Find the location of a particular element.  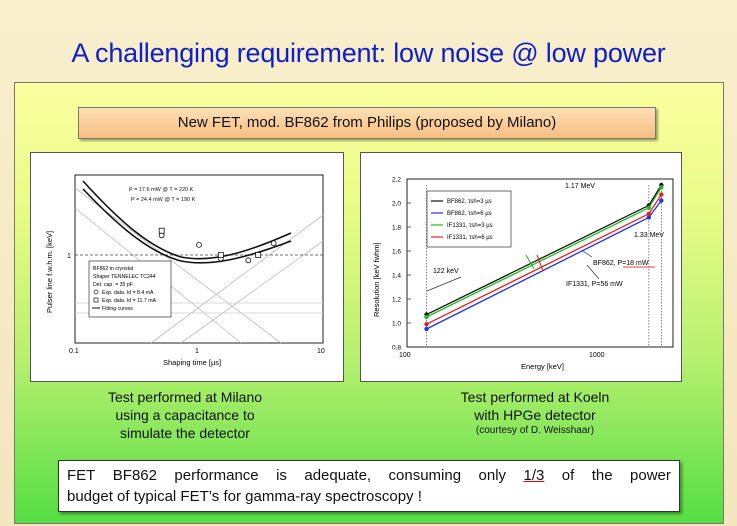

right-xlabel: Energy [keV] is located at coordinates (542, 366).